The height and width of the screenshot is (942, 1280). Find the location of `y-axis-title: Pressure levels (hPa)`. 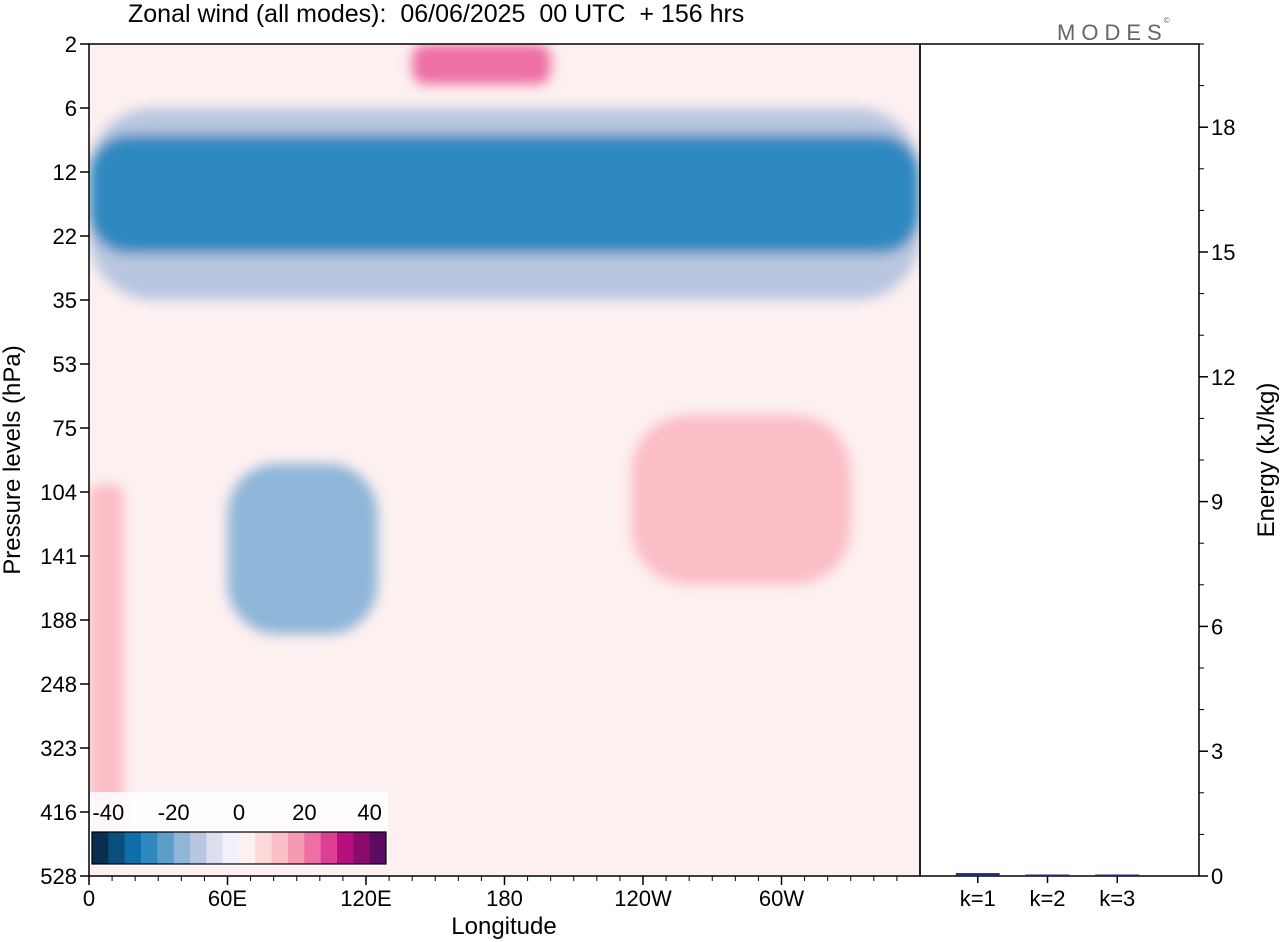

y-axis-title: Pressure levels (hPa) is located at coordinates (13, 459).